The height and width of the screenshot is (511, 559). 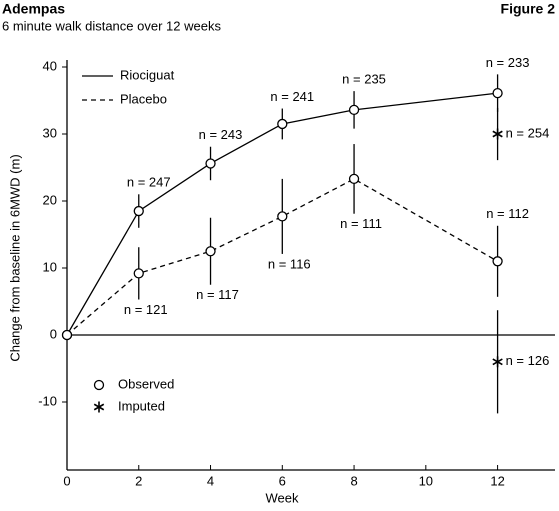 I want to click on n-label: n = 117, so click(x=217, y=294).